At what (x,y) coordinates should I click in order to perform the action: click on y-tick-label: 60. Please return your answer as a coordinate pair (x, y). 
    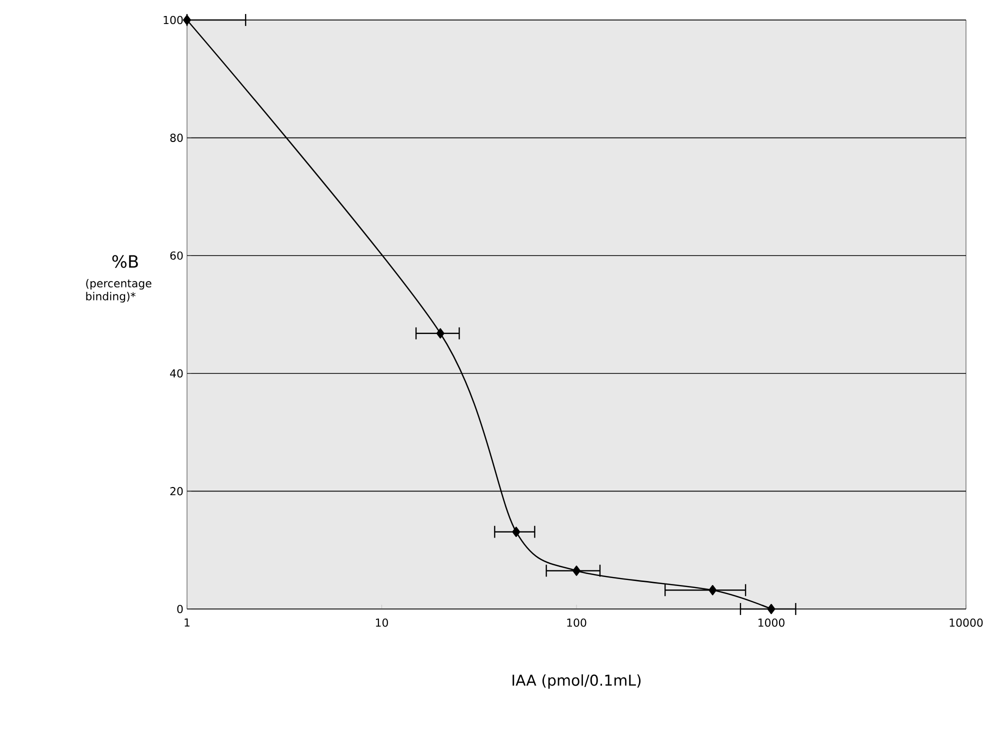
    Looking at the image, I should click on (176, 255).